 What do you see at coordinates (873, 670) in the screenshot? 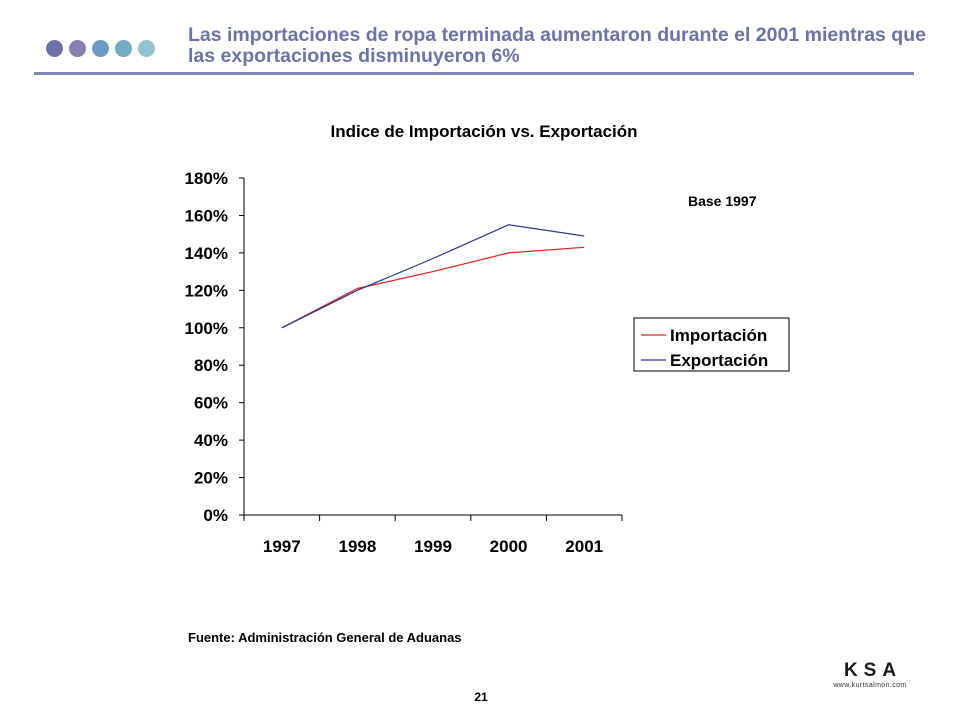
I see `logo-mark: KSA` at bounding box center [873, 670].